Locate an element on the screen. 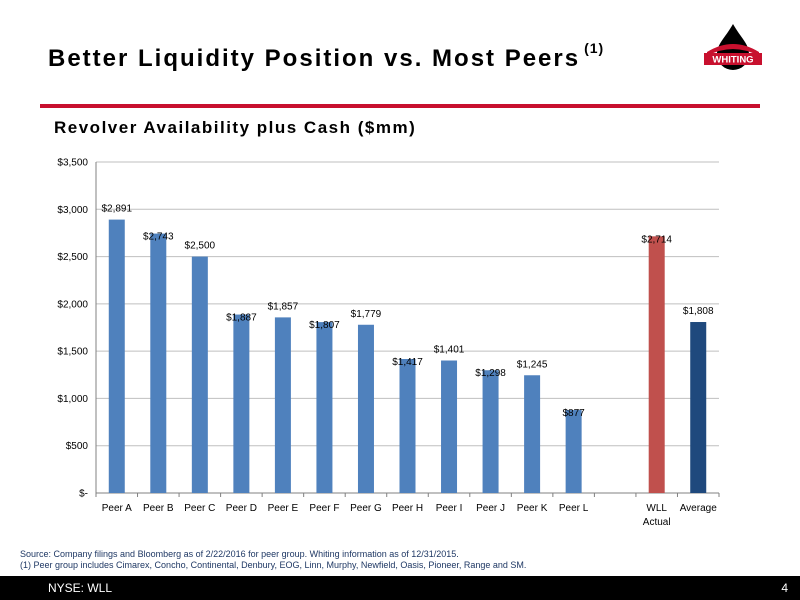  x-tick-label: Peer I is located at coordinates (449, 508).